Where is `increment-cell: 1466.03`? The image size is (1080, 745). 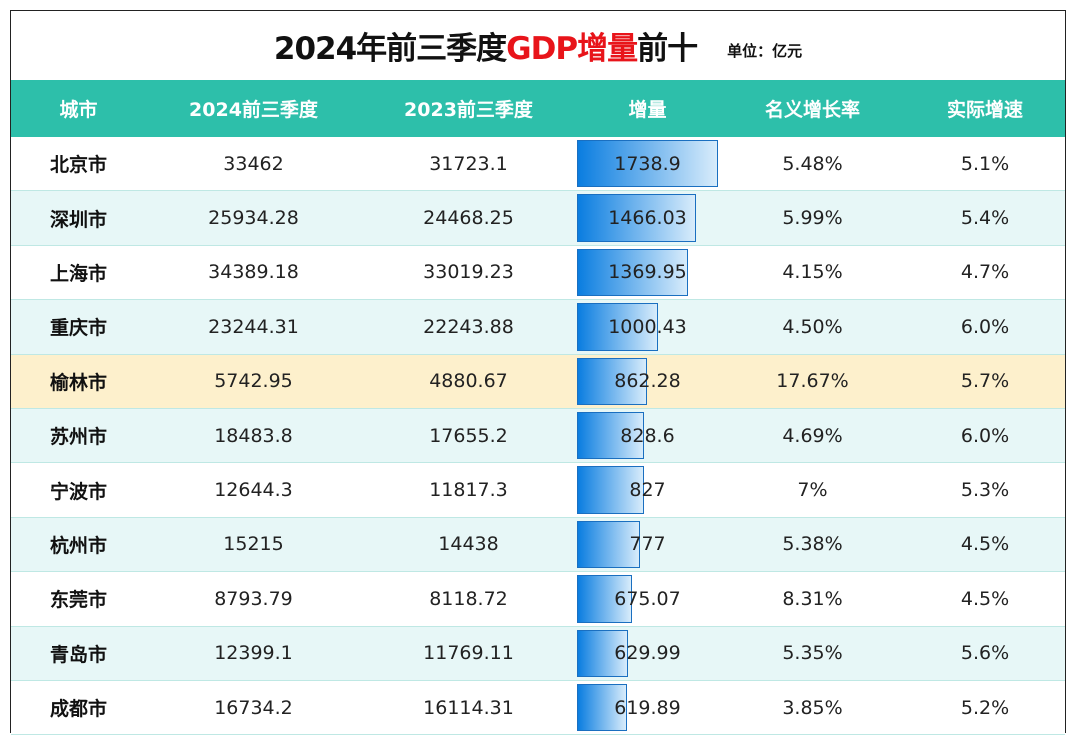
increment-cell: 1466.03 is located at coordinates (647, 217).